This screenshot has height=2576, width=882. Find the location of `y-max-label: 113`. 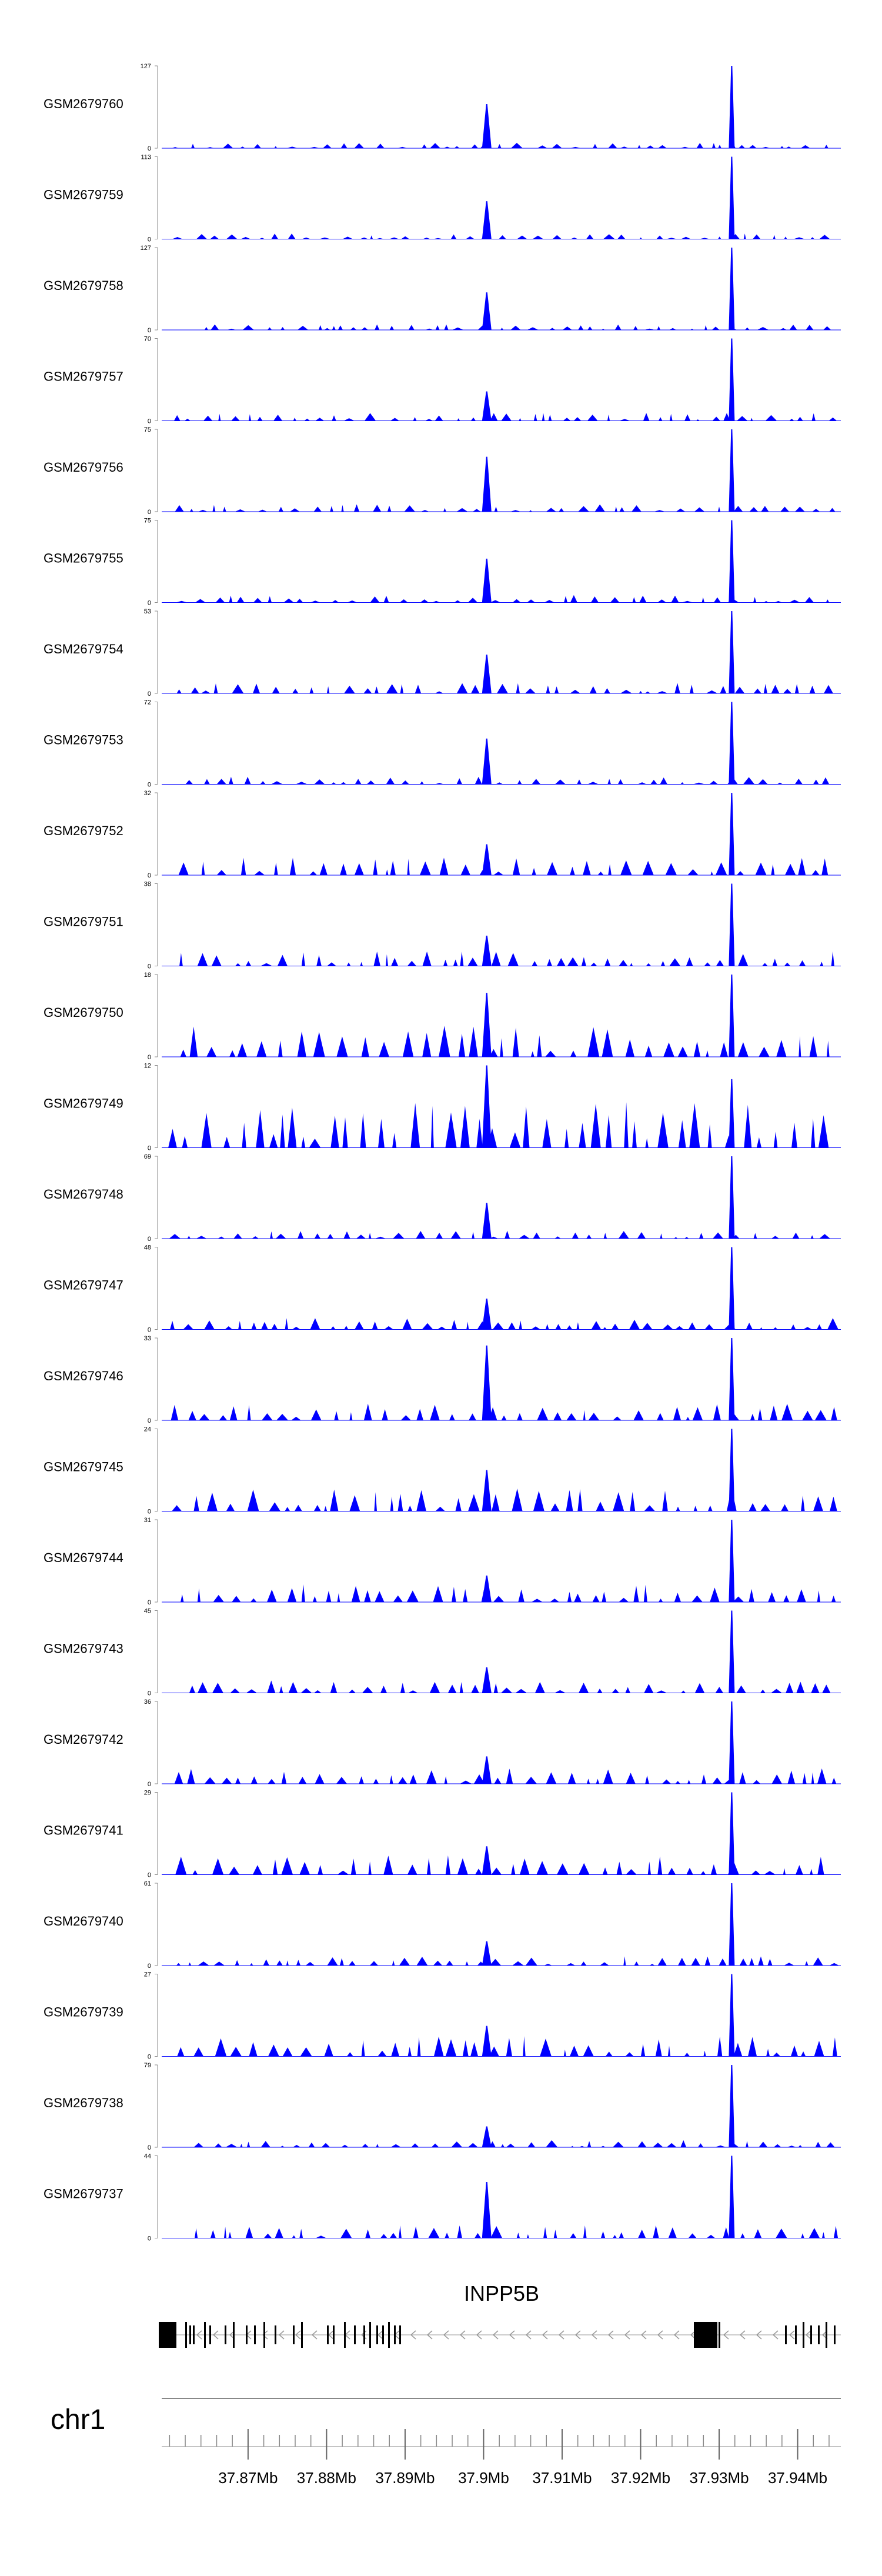

y-max-label: 113 is located at coordinates (146, 157).